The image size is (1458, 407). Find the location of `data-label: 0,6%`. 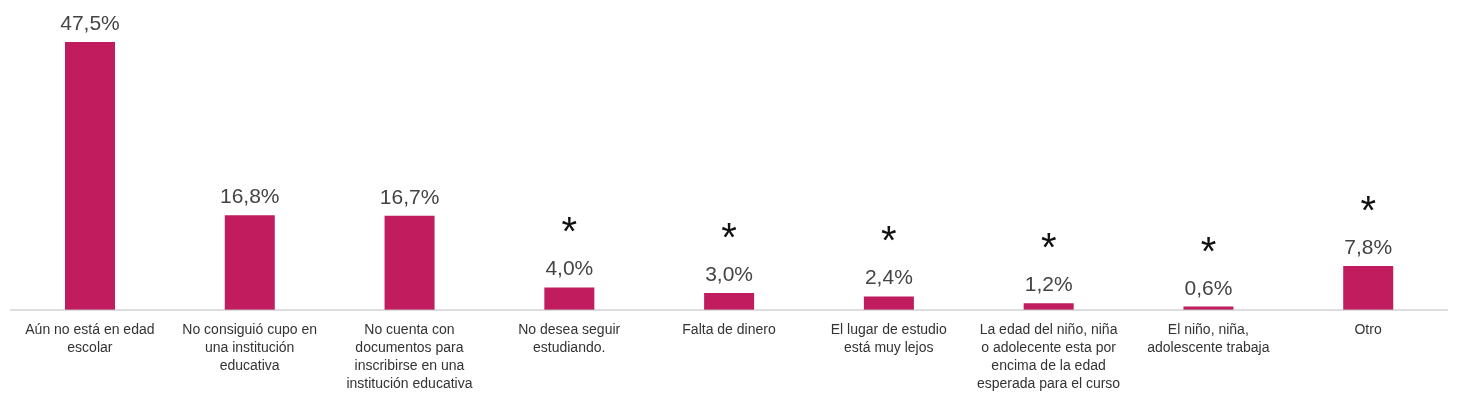

data-label: 0,6% is located at coordinates (1208, 287).